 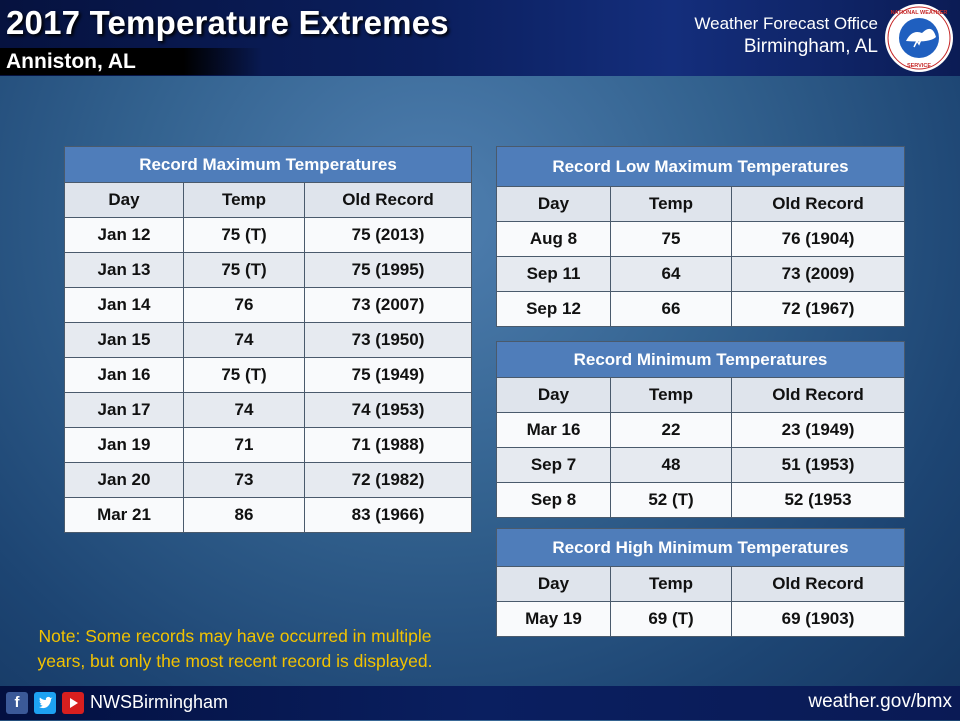 What do you see at coordinates (244, 515) in the screenshot?
I see `temp-cell: 86` at bounding box center [244, 515].